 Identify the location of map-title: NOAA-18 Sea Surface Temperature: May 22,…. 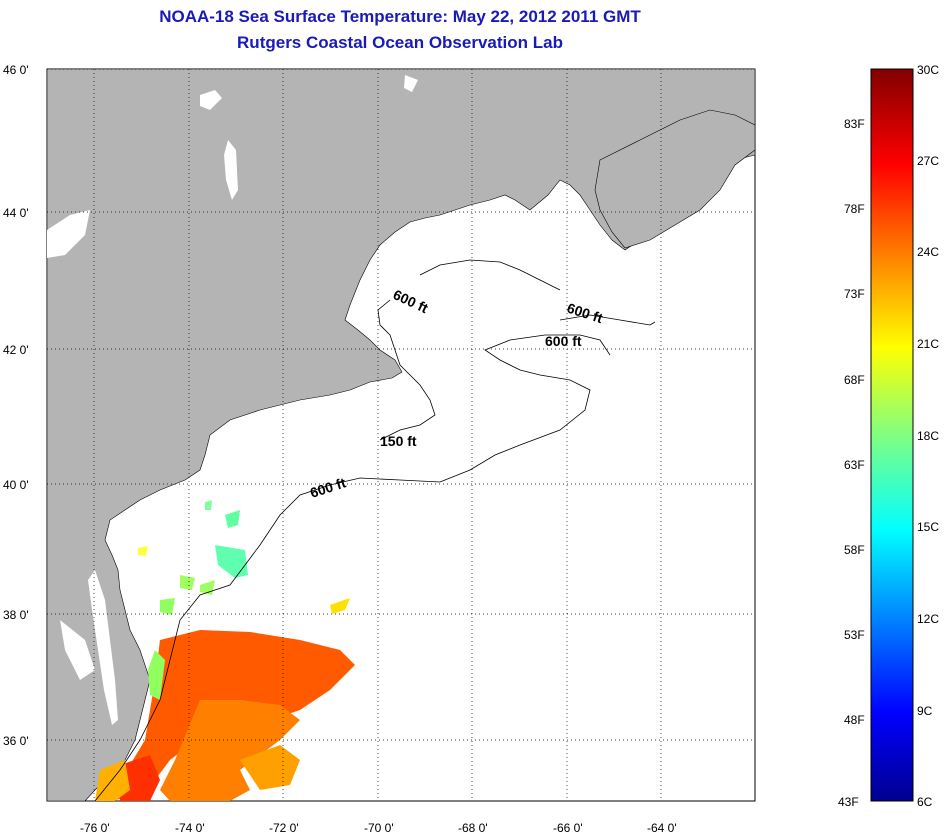
(400, 16).